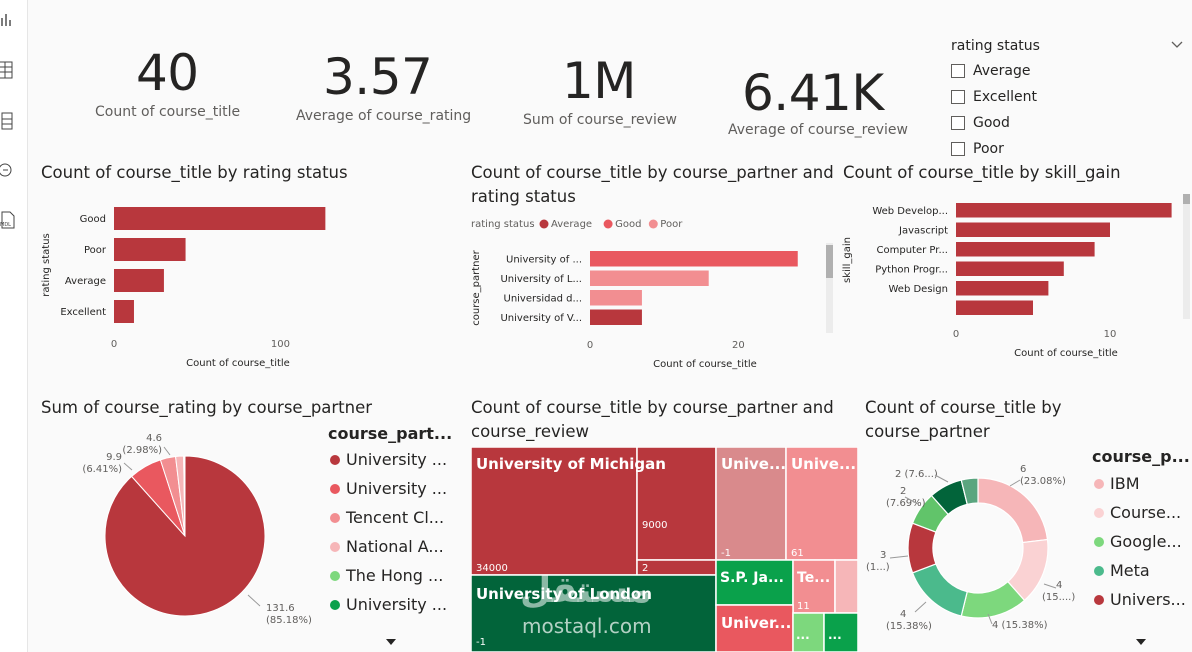  What do you see at coordinates (46, 265) in the screenshot?
I see `y-axis-title: rating status` at bounding box center [46, 265].